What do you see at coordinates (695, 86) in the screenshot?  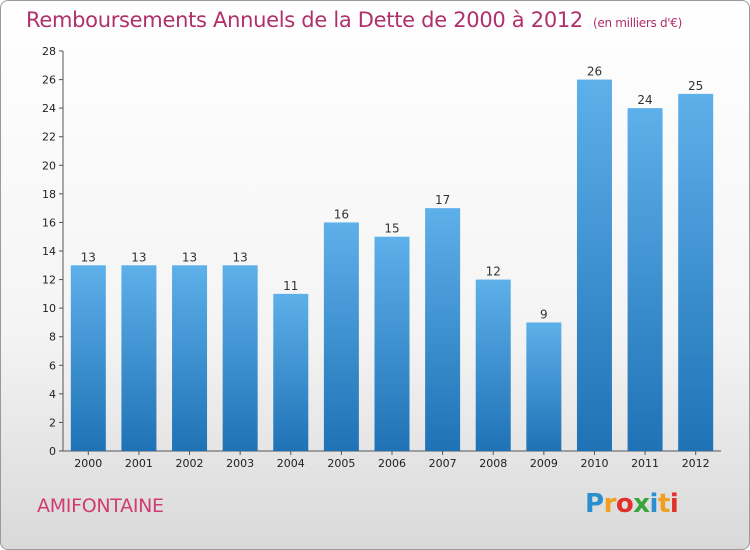 I see `value-label: 25` at bounding box center [695, 86].